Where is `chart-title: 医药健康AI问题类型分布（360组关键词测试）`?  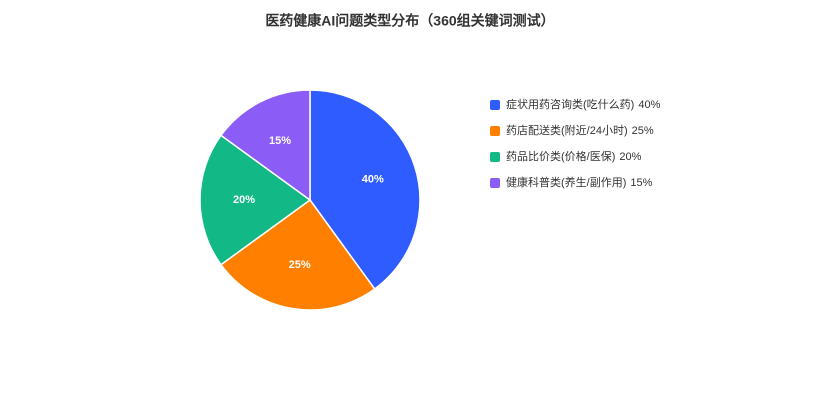 chart-title: 医药健康AI问题类型分布（360组关键词测试） is located at coordinates (409, 21).